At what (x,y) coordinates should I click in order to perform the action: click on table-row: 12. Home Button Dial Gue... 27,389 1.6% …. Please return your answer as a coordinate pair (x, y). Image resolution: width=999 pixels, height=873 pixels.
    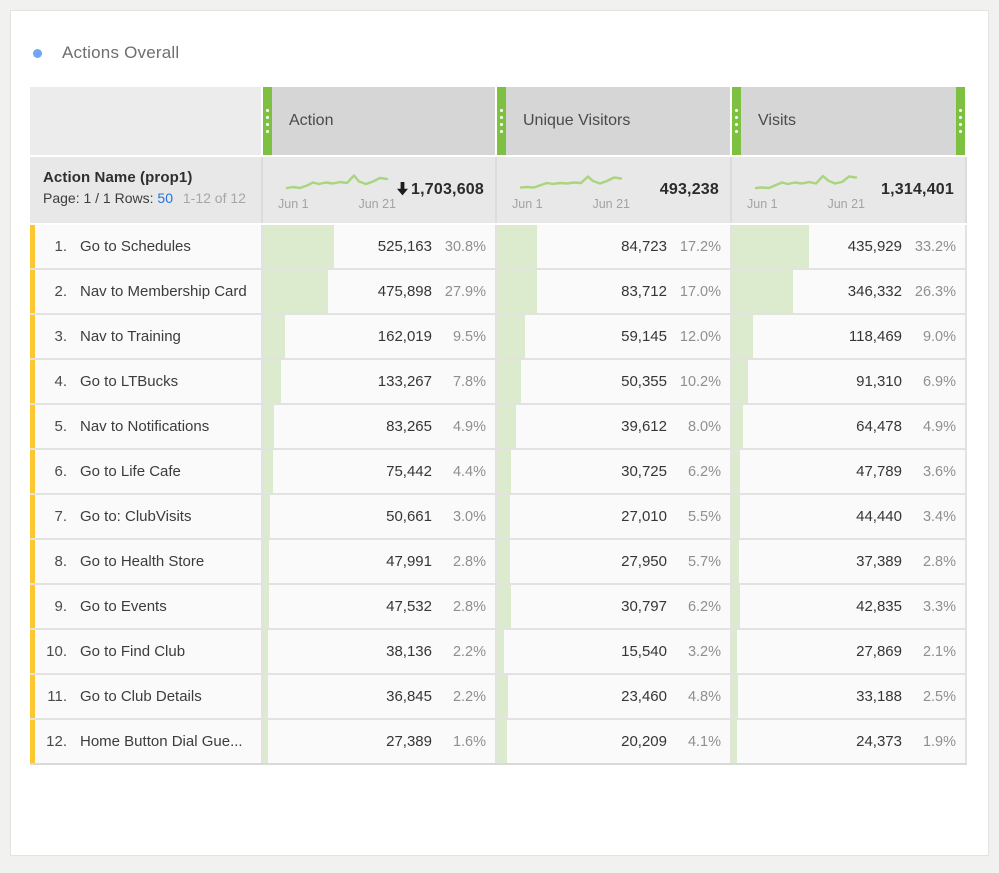
    Looking at the image, I should click on (498, 742).